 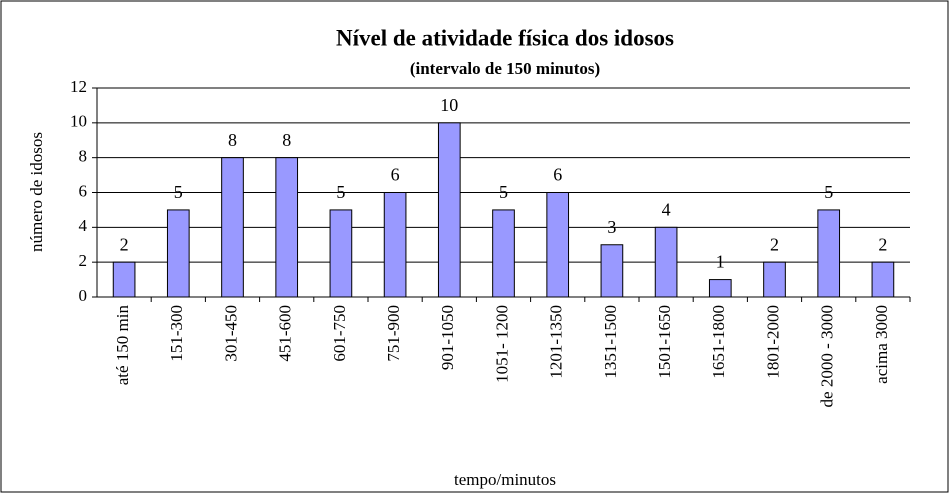 What do you see at coordinates (83, 295) in the screenshot?
I see `y-tick-label: 0` at bounding box center [83, 295].